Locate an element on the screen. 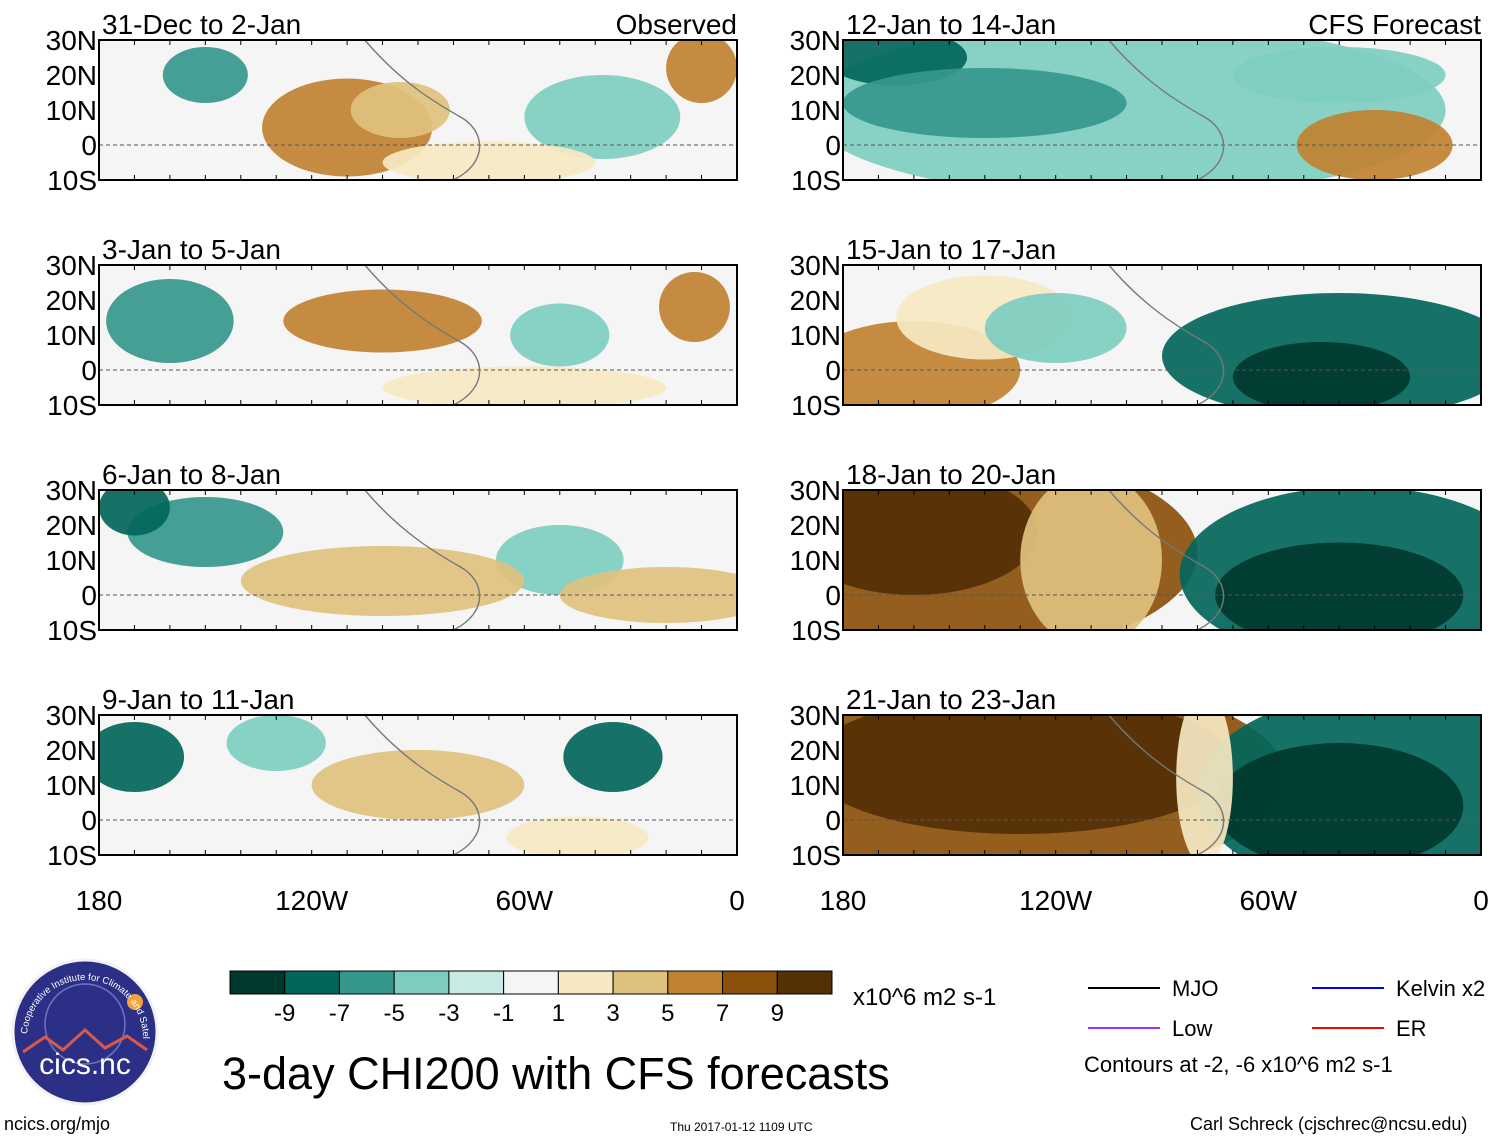  colorbar-label: 3 is located at coordinates (612, 1013).